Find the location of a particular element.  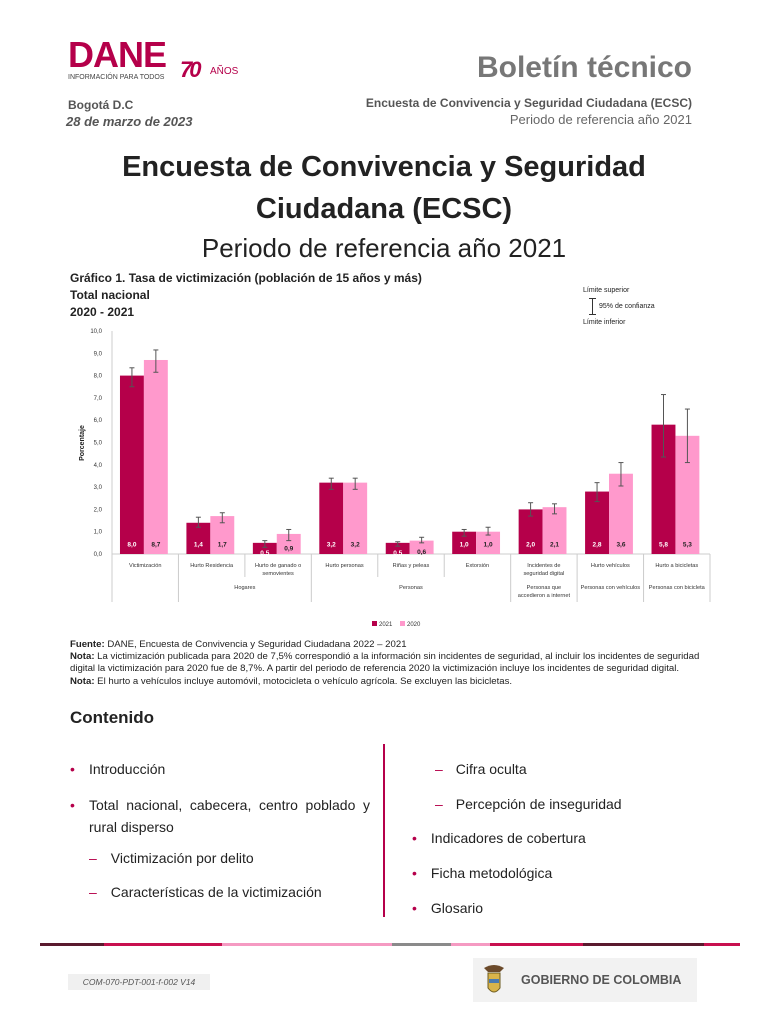

toc-item-ficha: • Ficha metodológica is located at coordinates (482, 873).